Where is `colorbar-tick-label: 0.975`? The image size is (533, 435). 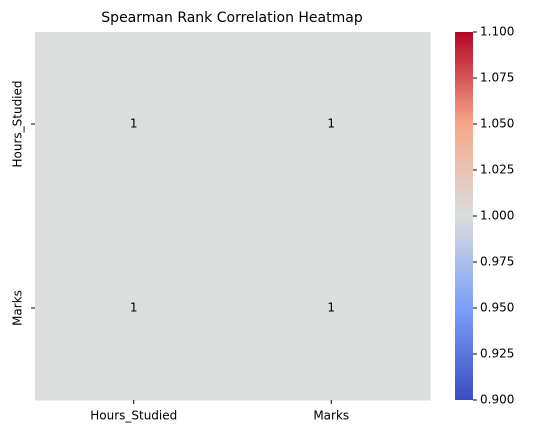
colorbar-tick-label: 0.975 is located at coordinates (497, 262).